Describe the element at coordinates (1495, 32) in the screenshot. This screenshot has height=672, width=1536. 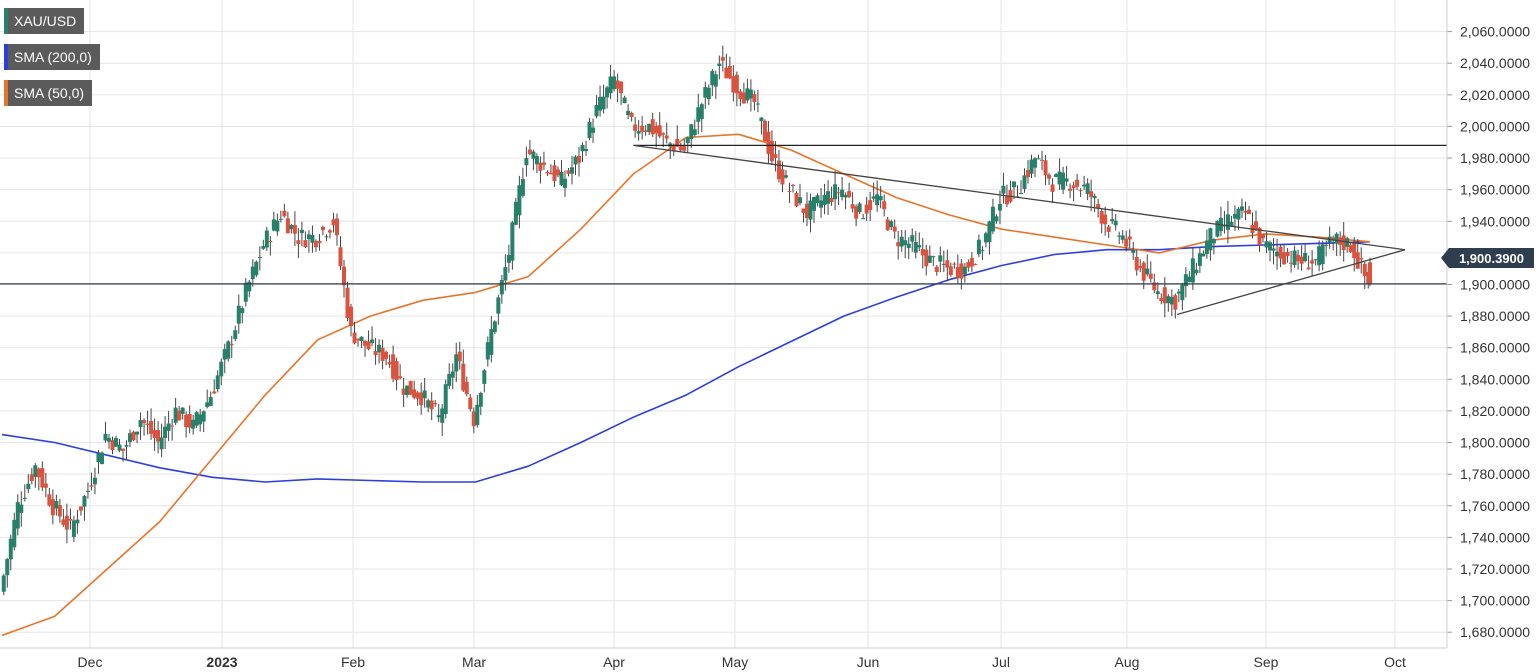
I see `y-tick-label: 2,060.0000` at that location.